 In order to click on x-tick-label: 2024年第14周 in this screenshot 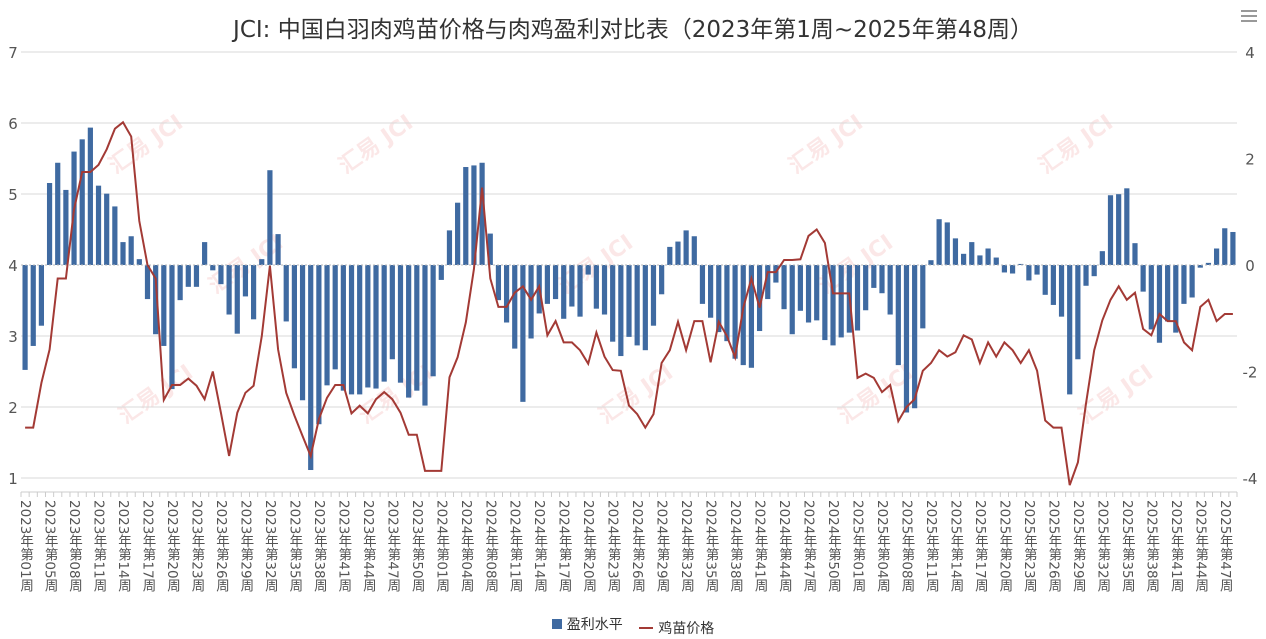, I will do `click(539, 546)`.